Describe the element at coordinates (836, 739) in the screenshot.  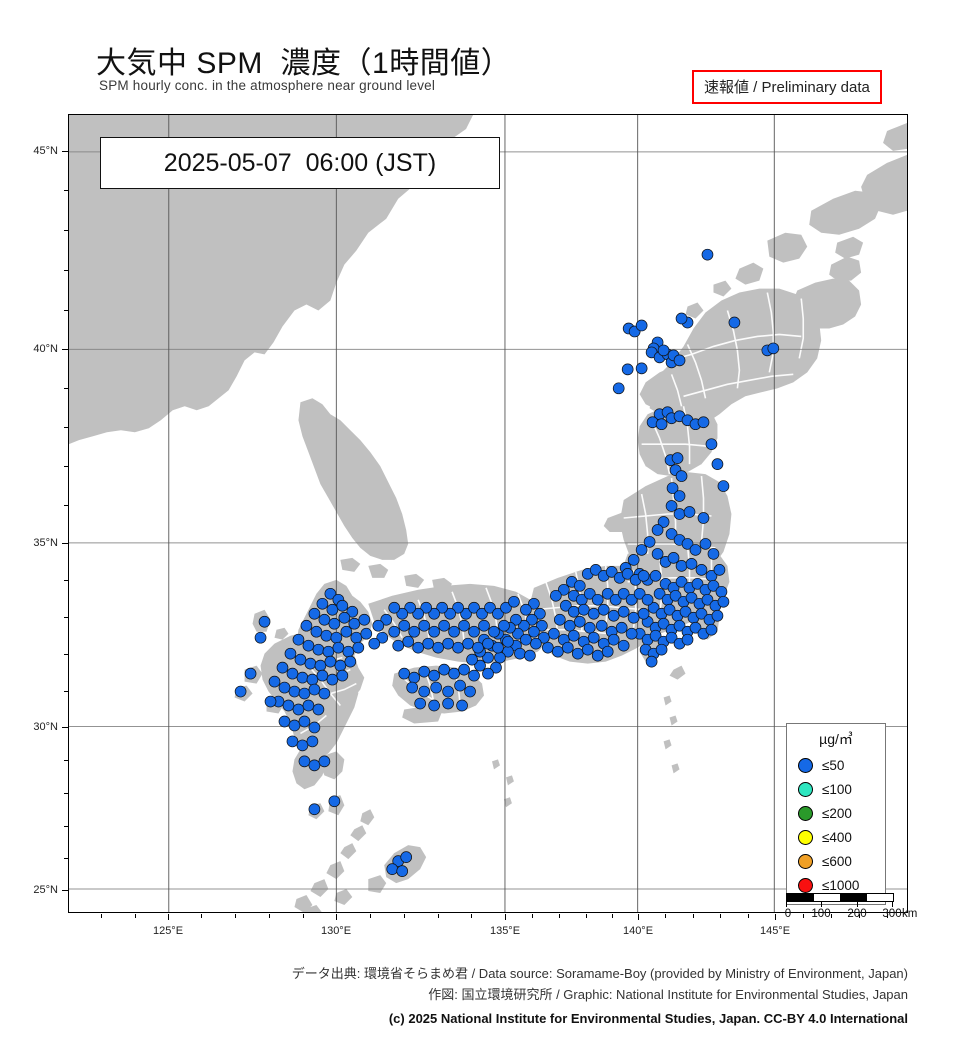
I see `legend-title: µg/㎥` at that location.